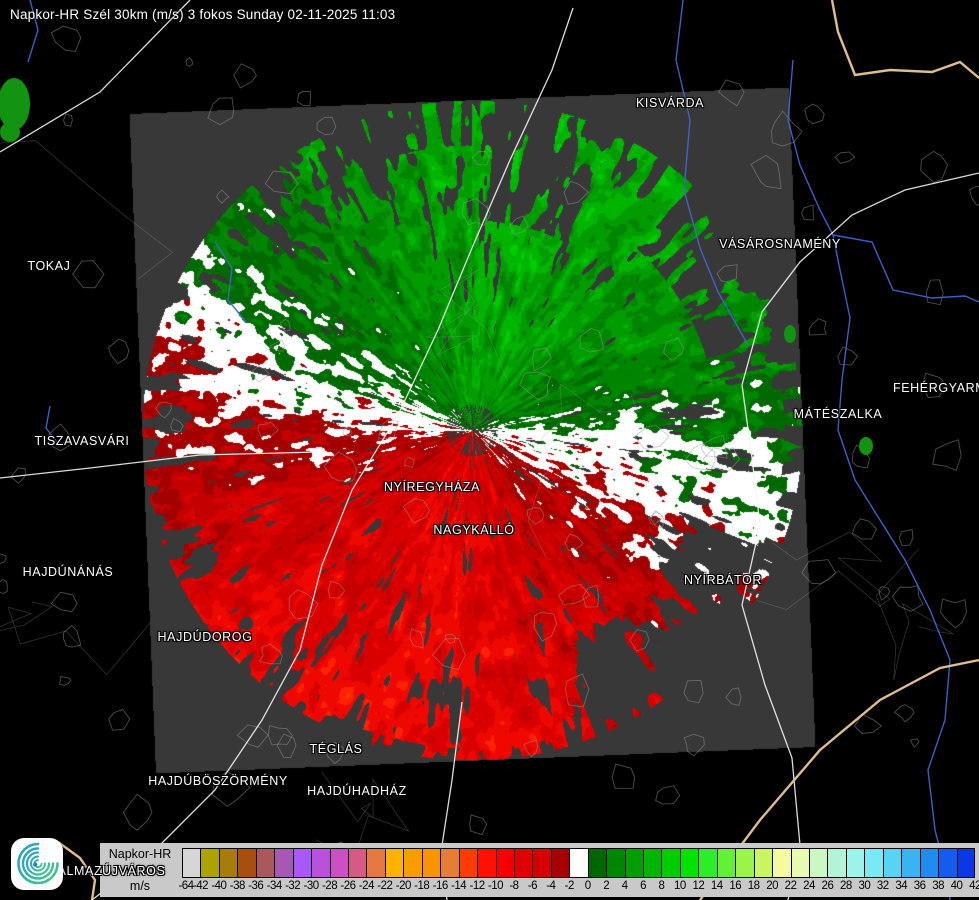  Describe the element at coordinates (348, 886) in the screenshot. I see `legend-tick: -26` at that location.